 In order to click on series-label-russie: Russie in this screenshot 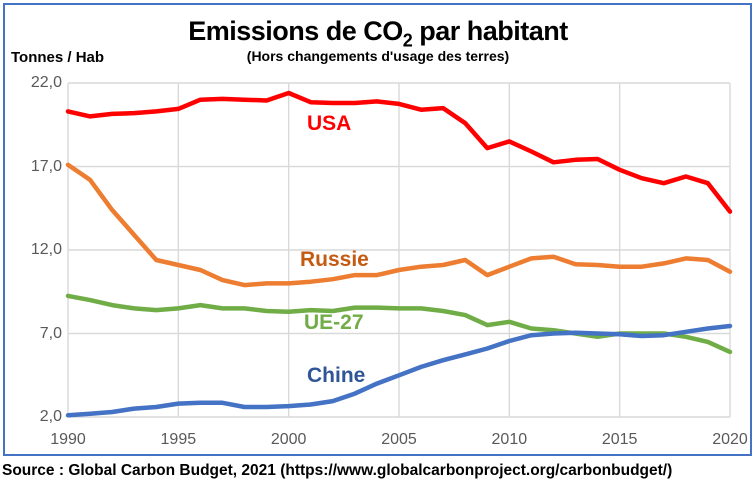, I will do `click(334, 259)`.